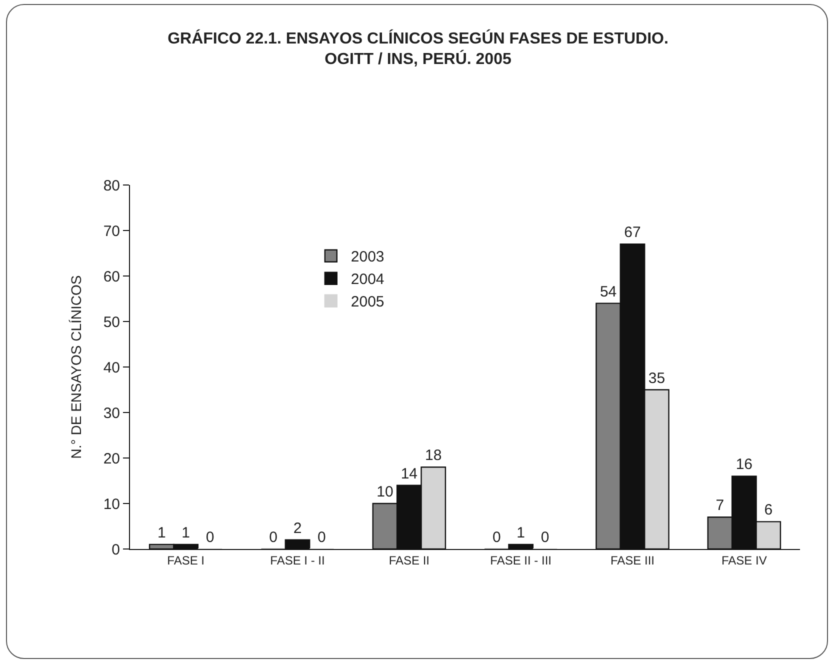  Describe the element at coordinates (385, 492) in the screenshot. I see `data-label: 10` at that location.